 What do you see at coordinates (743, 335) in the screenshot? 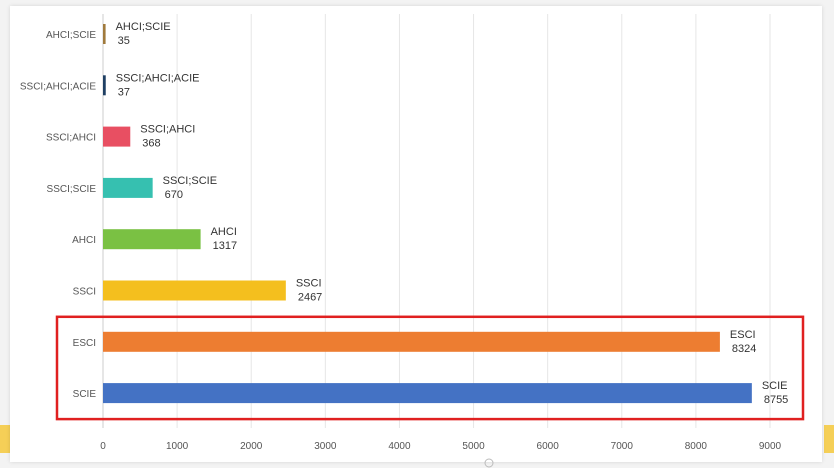
I see `data-label-name: ESCI` at bounding box center [743, 335].